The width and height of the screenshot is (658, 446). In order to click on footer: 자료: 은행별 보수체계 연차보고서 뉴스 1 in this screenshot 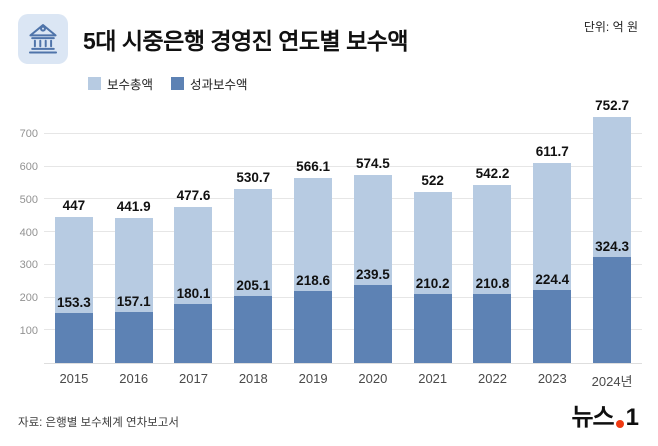, I will do `click(329, 421)`.